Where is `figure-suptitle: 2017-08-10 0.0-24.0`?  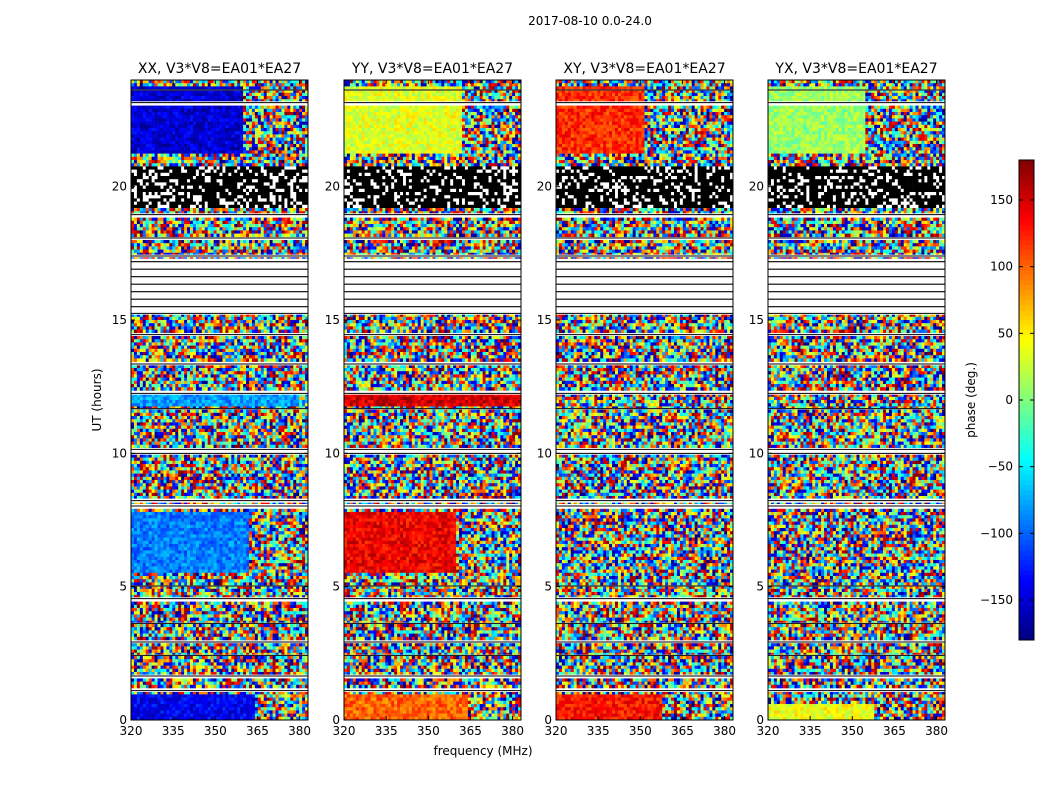 figure-suptitle: 2017-08-10 0.0-24.0 is located at coordinates (525, 21).